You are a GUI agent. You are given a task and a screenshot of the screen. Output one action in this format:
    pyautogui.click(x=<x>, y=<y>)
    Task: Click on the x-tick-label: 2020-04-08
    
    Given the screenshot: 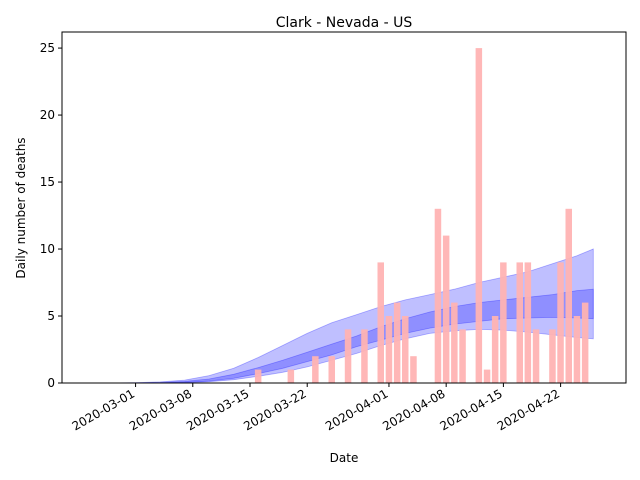 What is the action you would take?
    pyautogui.click(x=413, y=409)
    